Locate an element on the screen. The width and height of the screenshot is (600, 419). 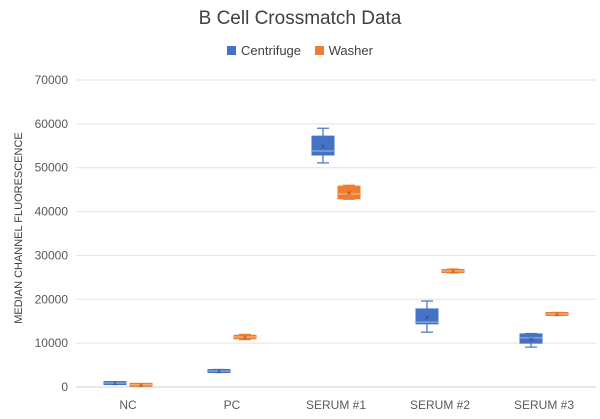
box-washer-serum-1: × is located at coordinates (349, 192).